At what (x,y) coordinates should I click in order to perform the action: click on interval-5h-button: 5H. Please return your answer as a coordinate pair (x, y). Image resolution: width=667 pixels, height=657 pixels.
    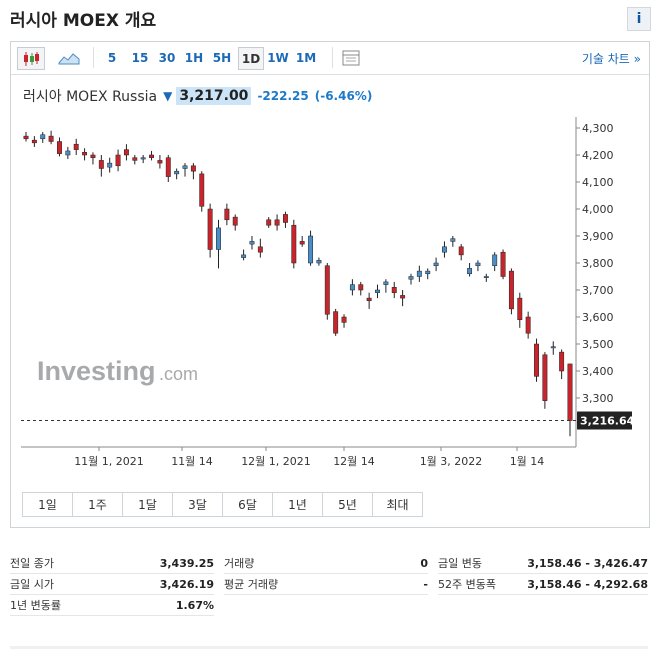
    Looking at the image, I should click on (222, 57).